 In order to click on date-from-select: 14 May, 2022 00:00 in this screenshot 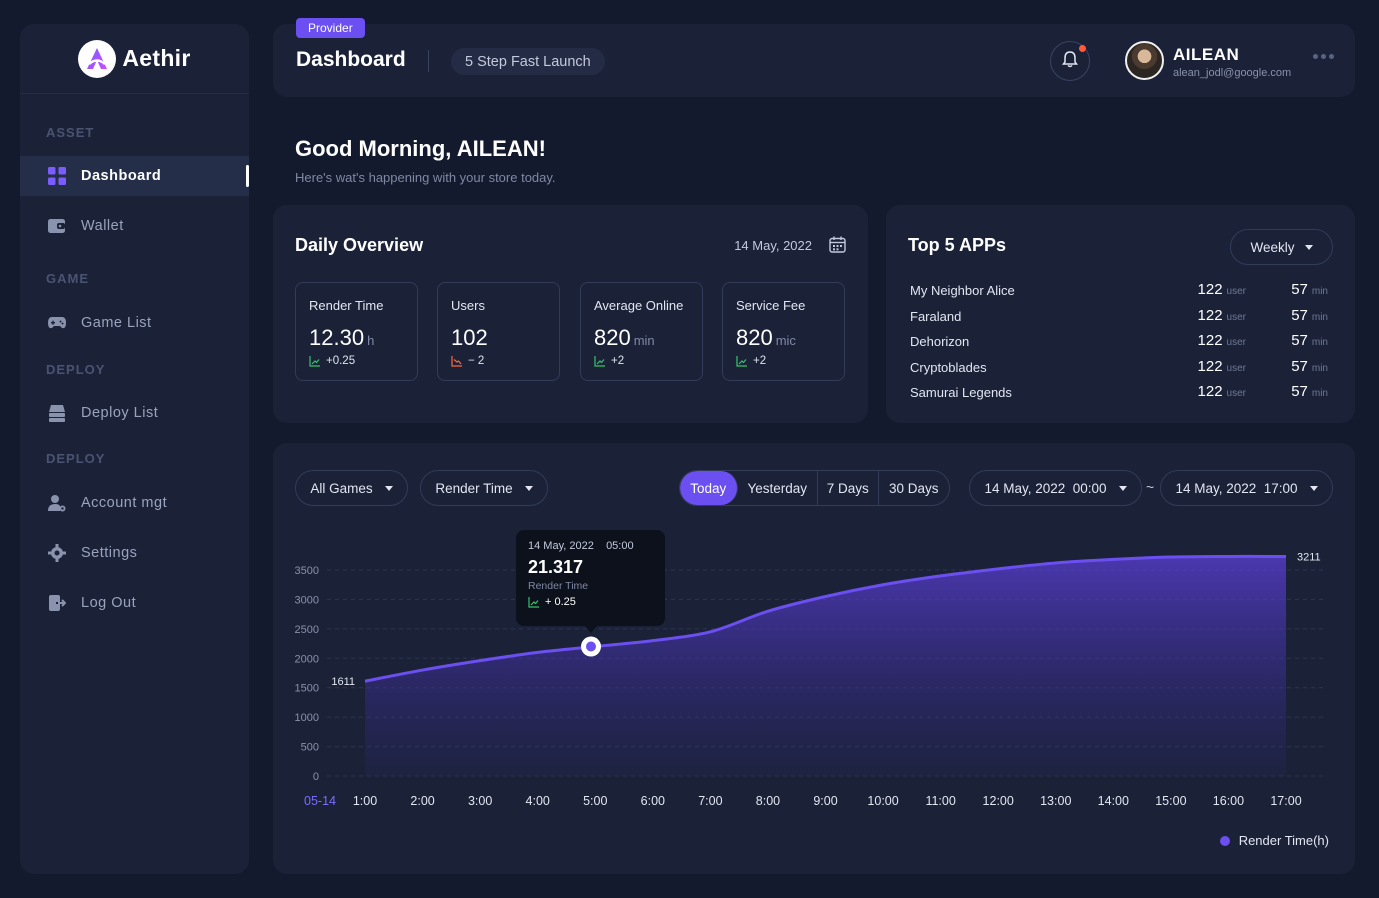, I will do `click(1055, 488)`.